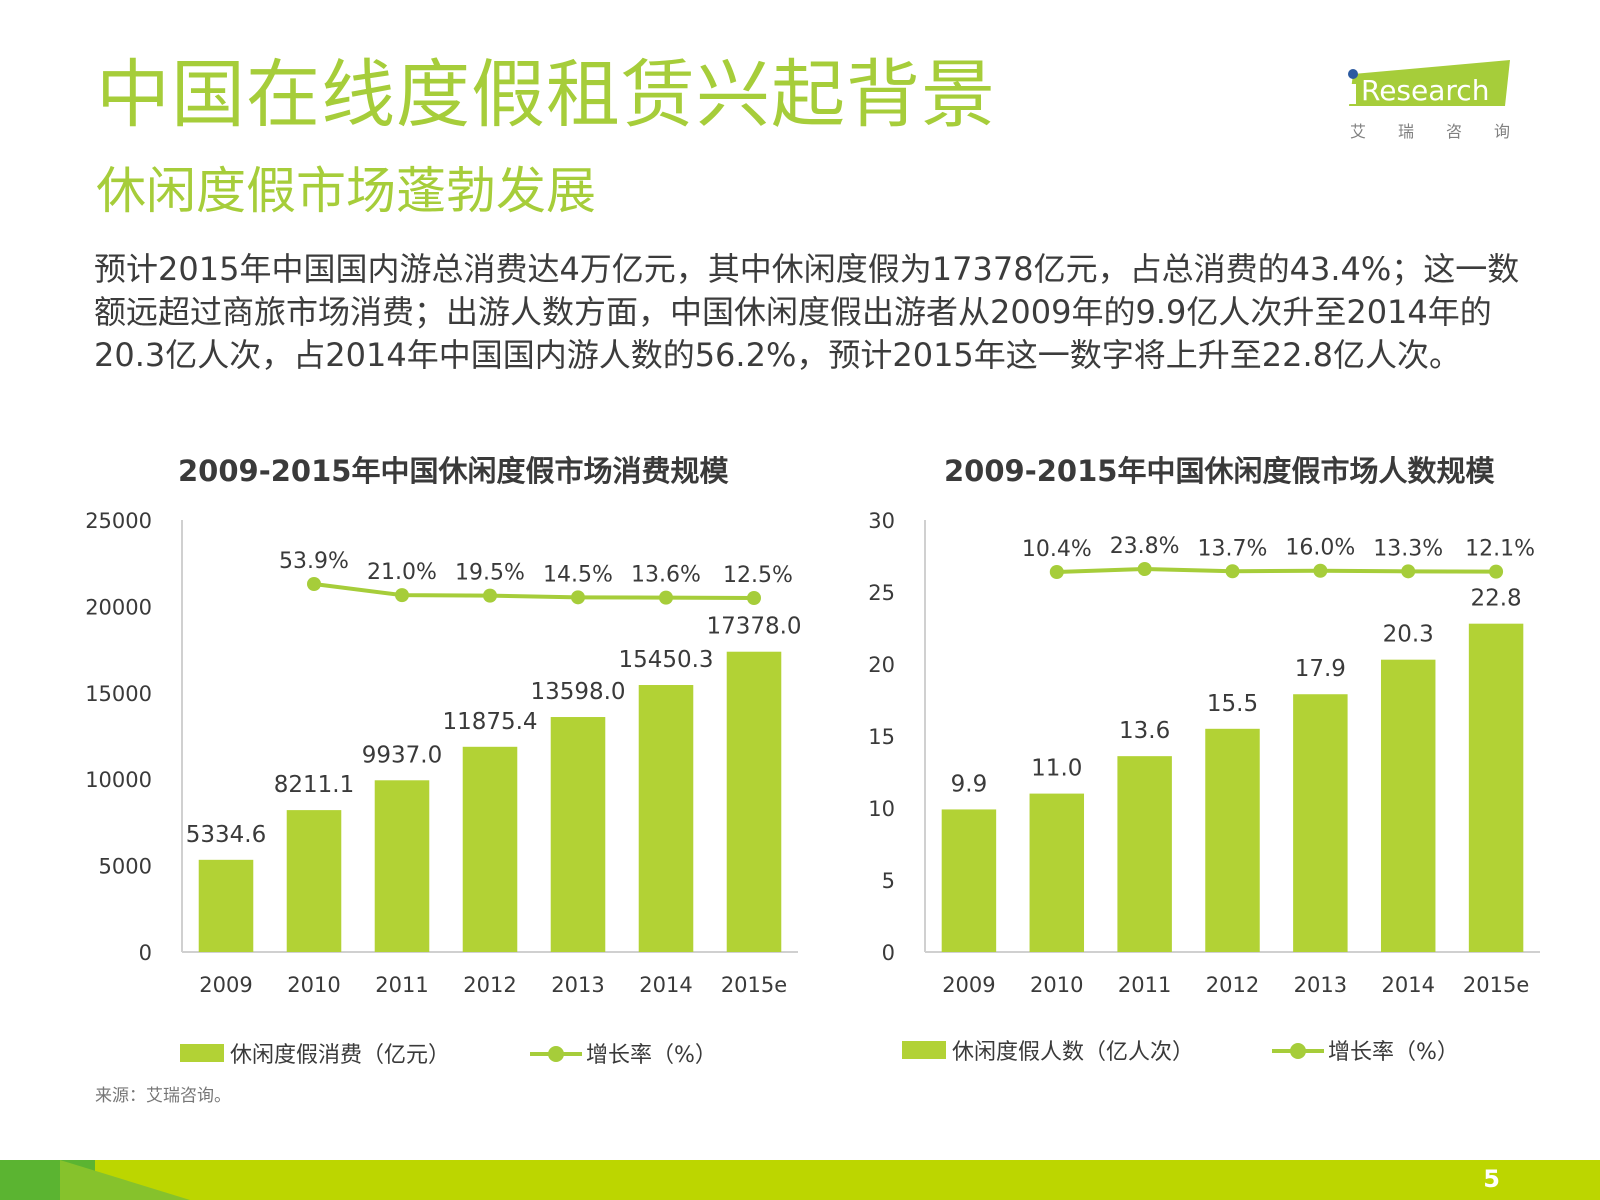 The image size is (1600, 1200). What do you see at coordinates (800, 1180) in the screenshot?
I see `footer-bar` at bounding box center [800, 1180].